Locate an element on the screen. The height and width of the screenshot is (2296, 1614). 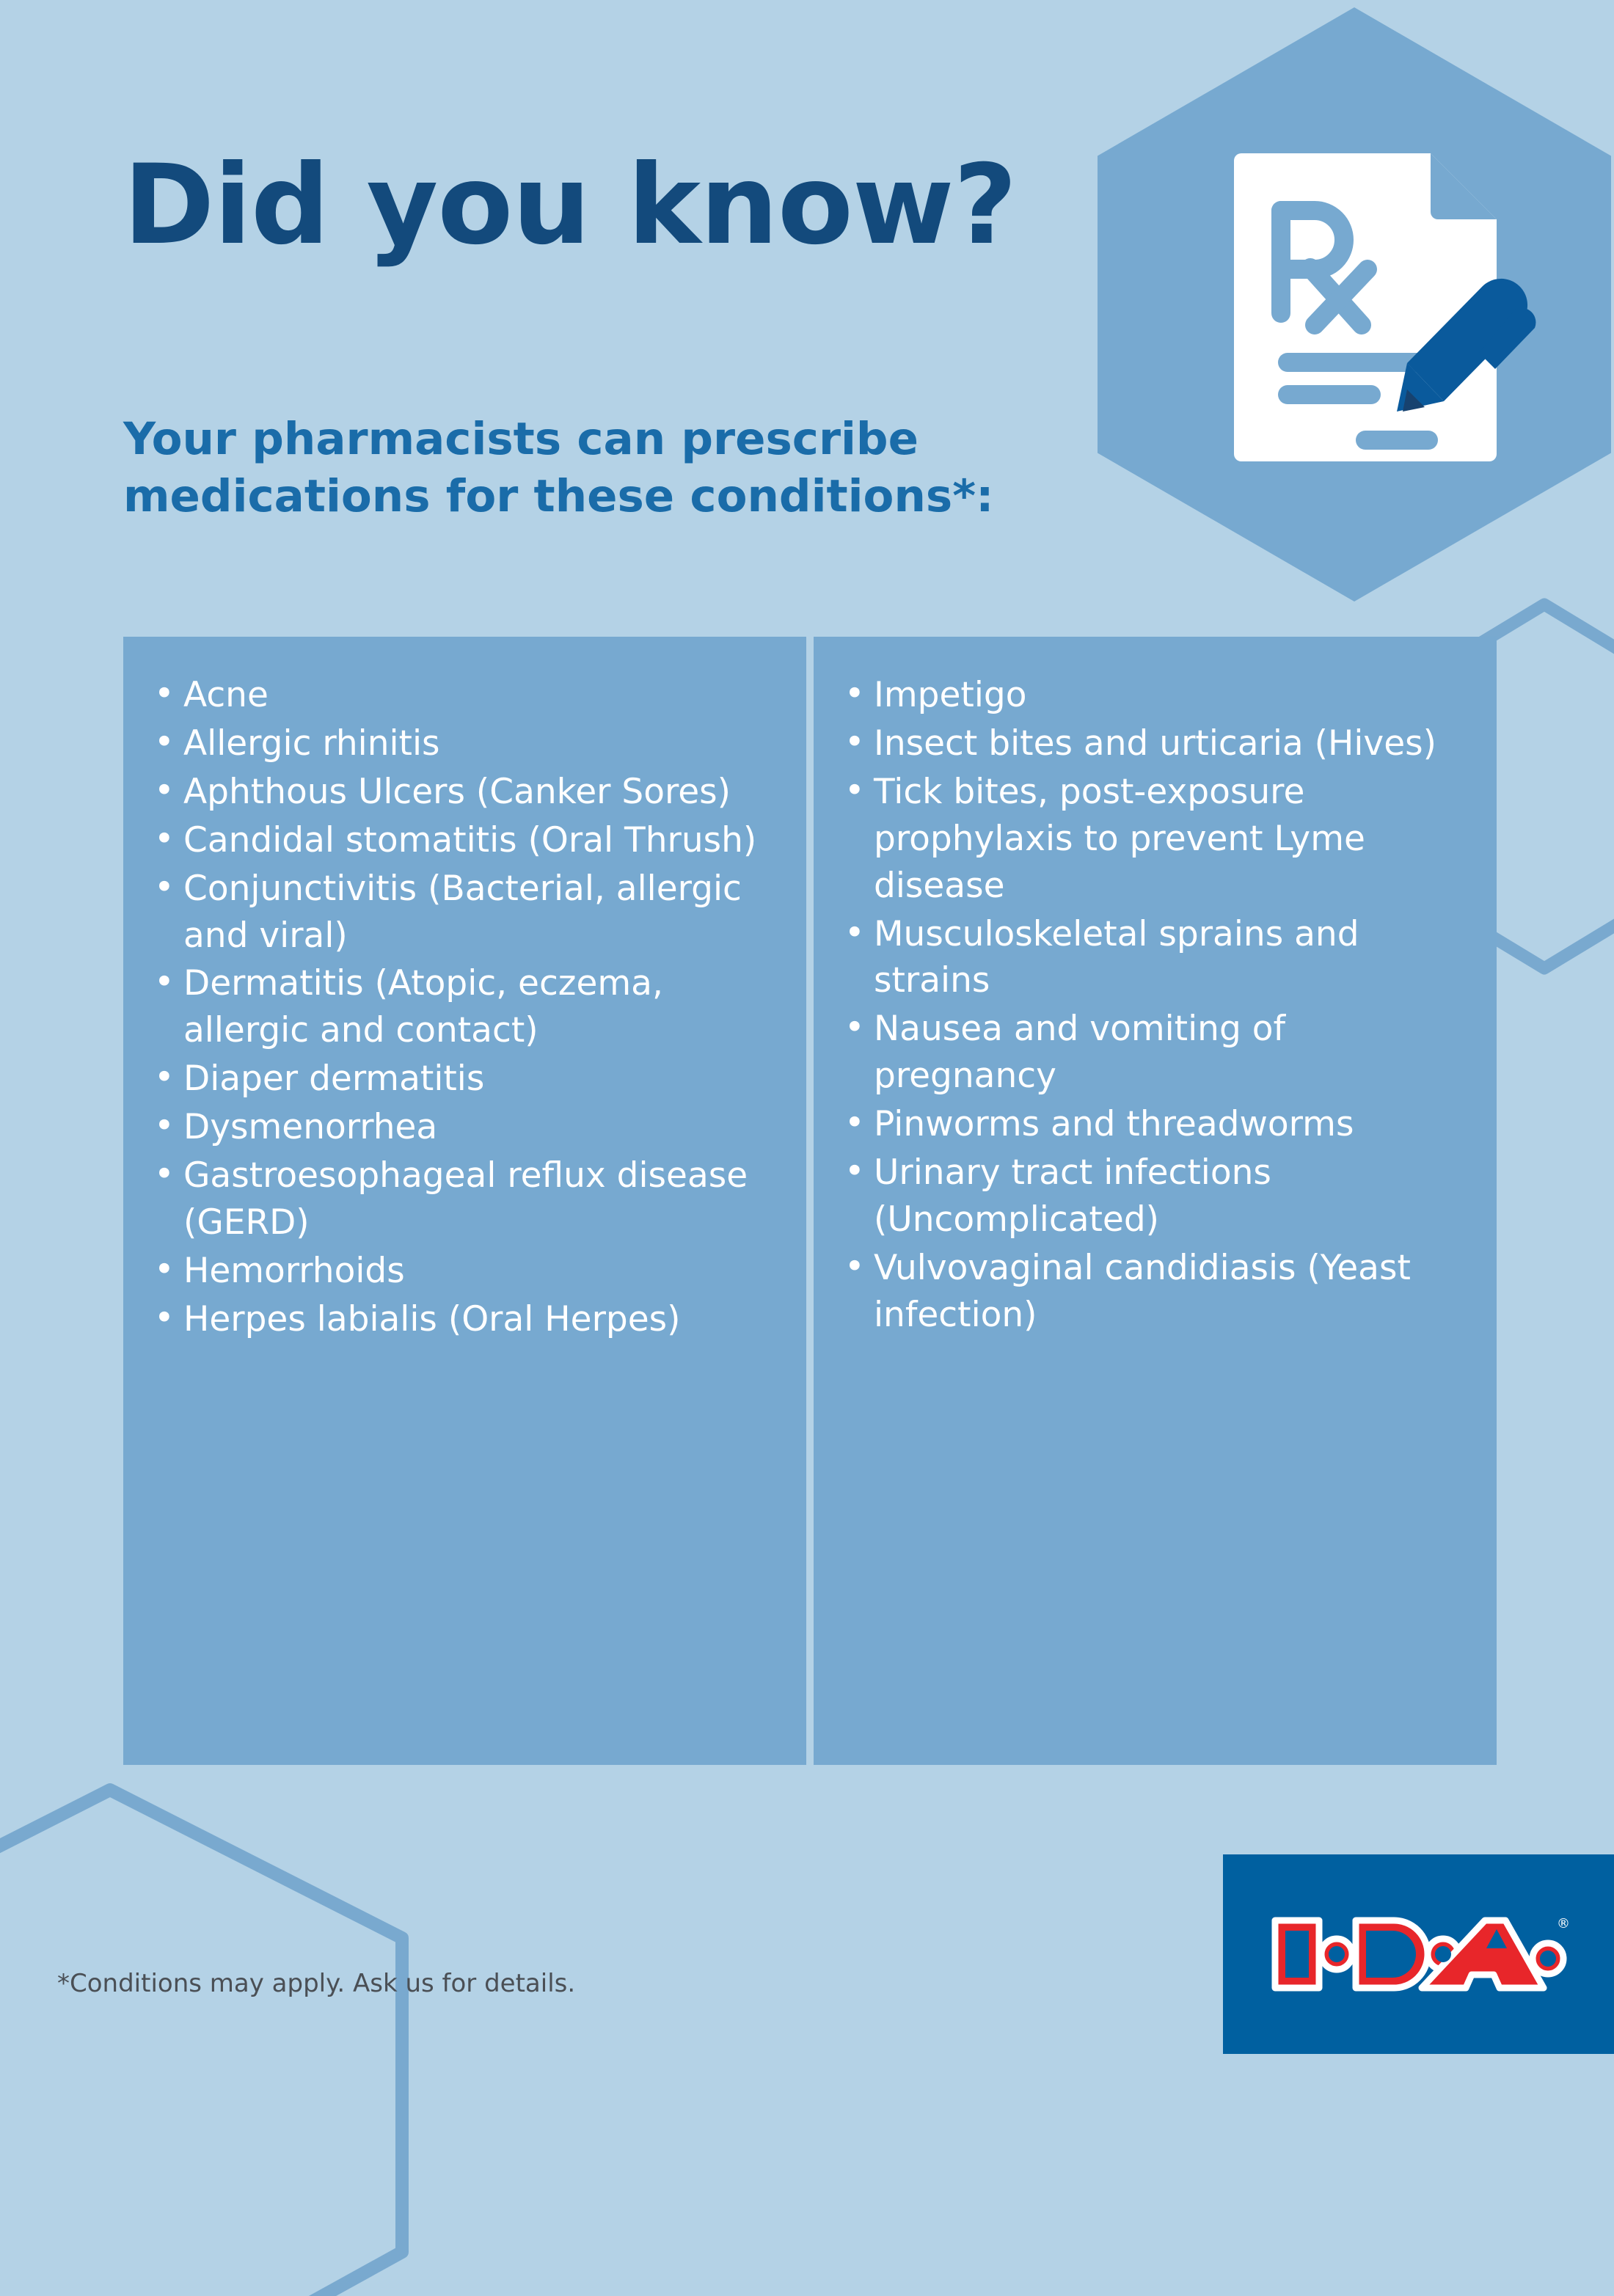
registered-trademark-symbol: ® is located at coordinates (1564, 1924).